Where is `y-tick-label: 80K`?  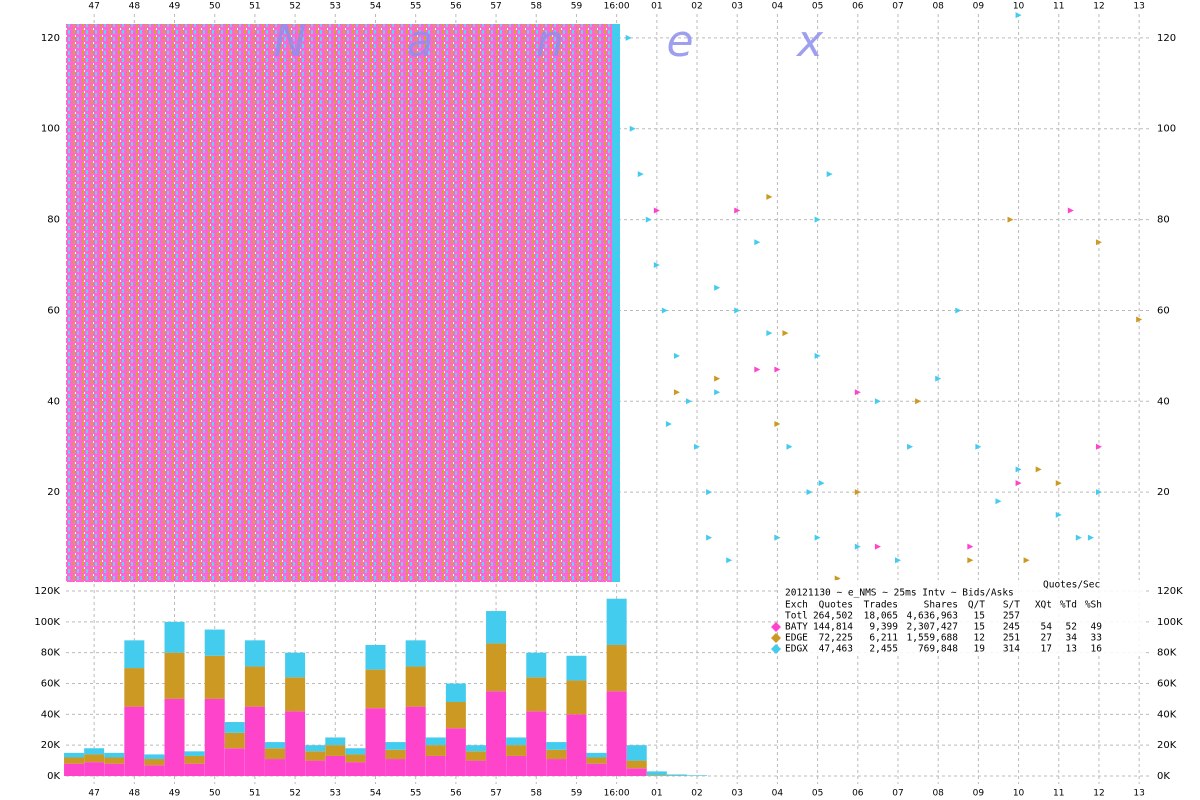
y-tick-label: 80K is located at coordinates (1167, 653).